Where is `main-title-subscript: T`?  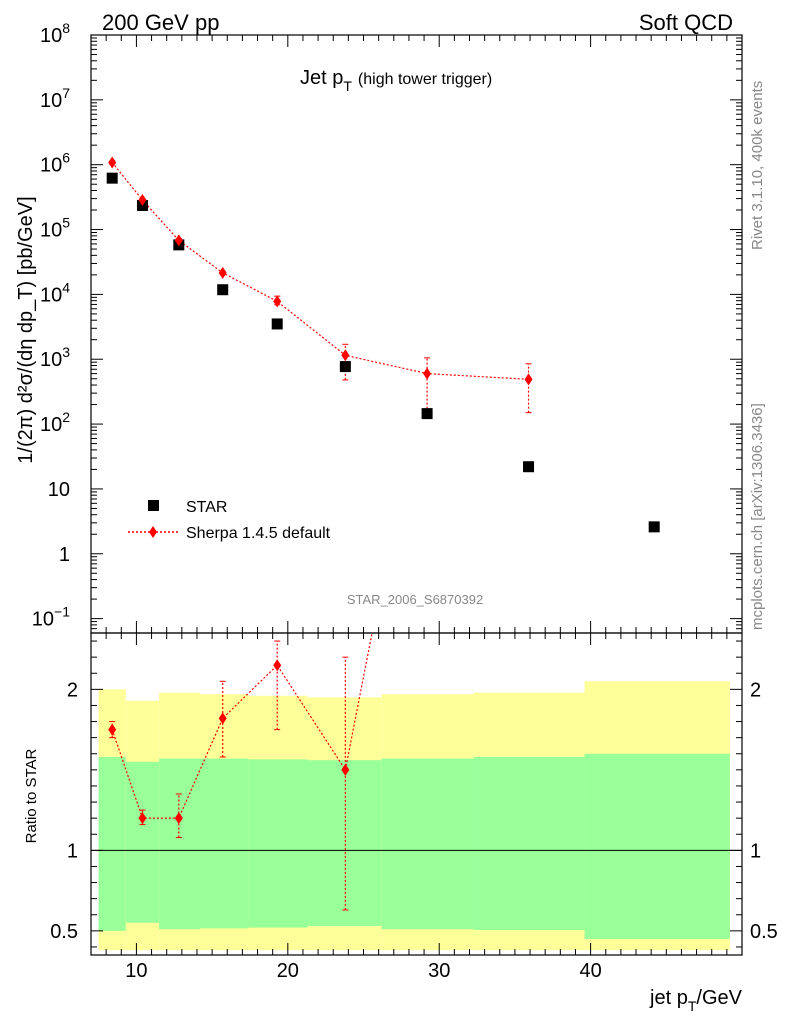
main-title-subscript: T is located at coordinates (347, 86).